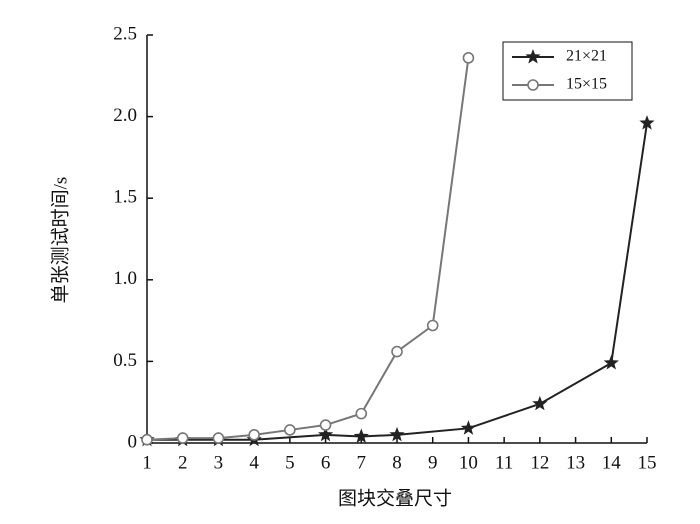 The height and width of the screenshot is (524, 700). I want to click on y-tick-label: 1.5, so click(125, 197).